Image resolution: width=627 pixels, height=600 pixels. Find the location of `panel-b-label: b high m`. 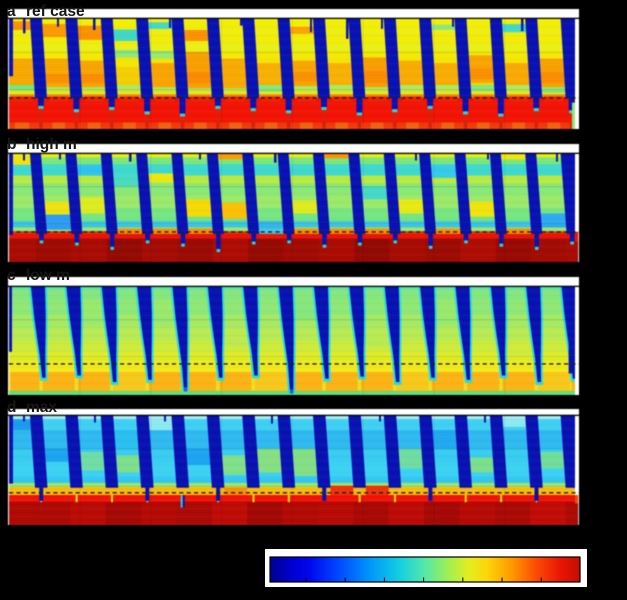

panel-b-label: b high m is located at coordinates (42, 144).